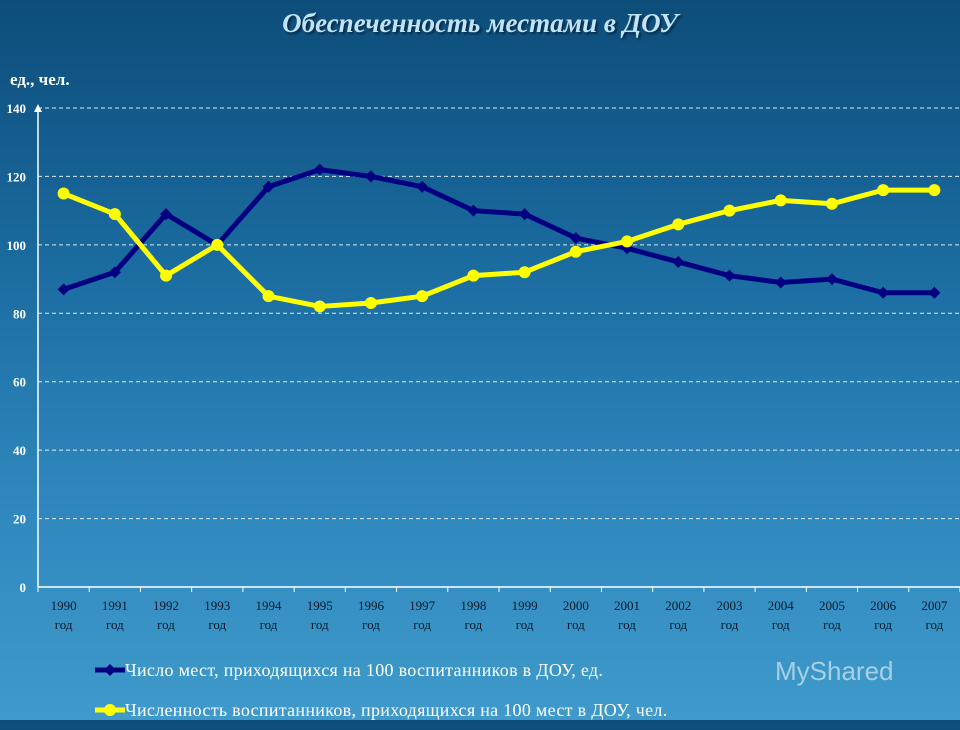  Describe the element at coordinates (19, 382) in the screenshot. I see `y-tick-label: 60` at that location.